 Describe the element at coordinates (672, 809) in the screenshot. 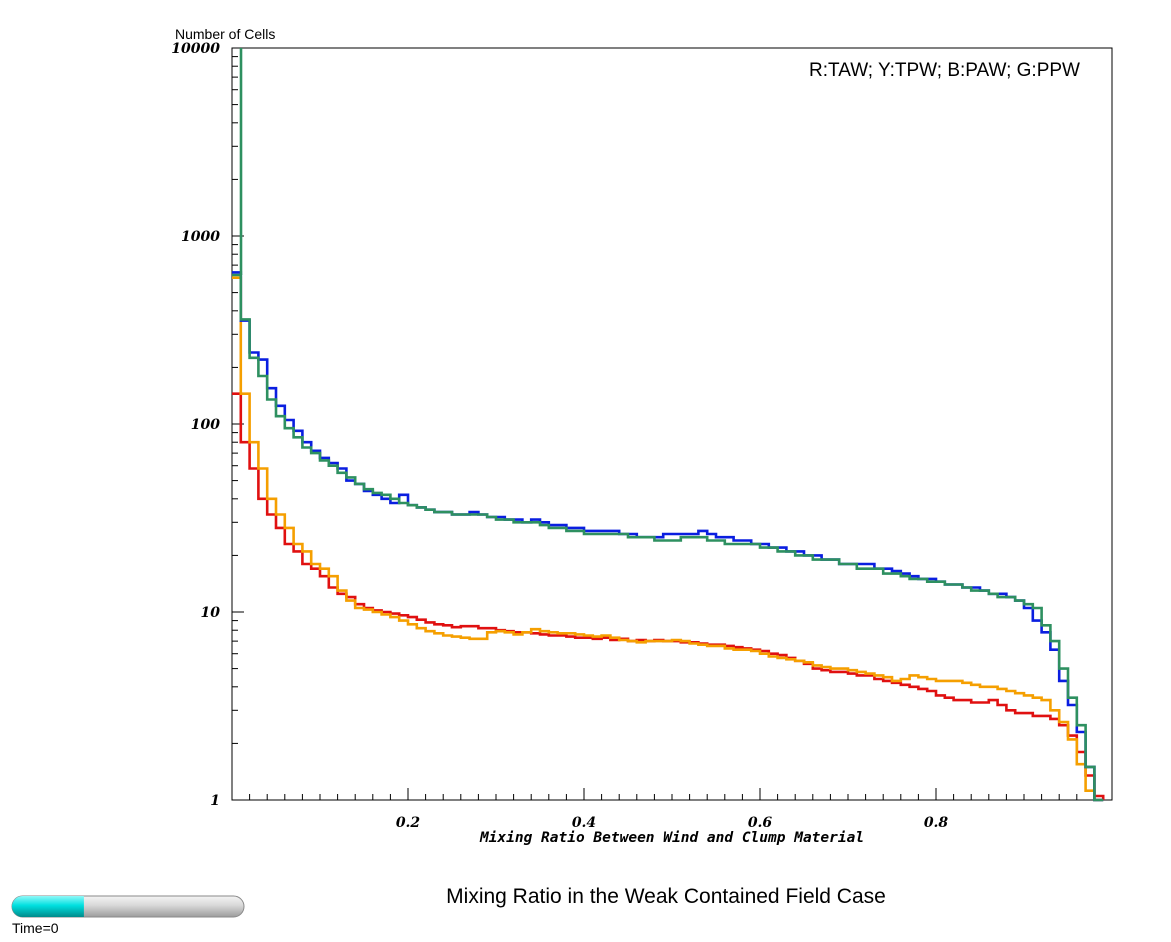

I see `x-axis-ticks: 0.2 0.4 0.6 0.8` at that location.